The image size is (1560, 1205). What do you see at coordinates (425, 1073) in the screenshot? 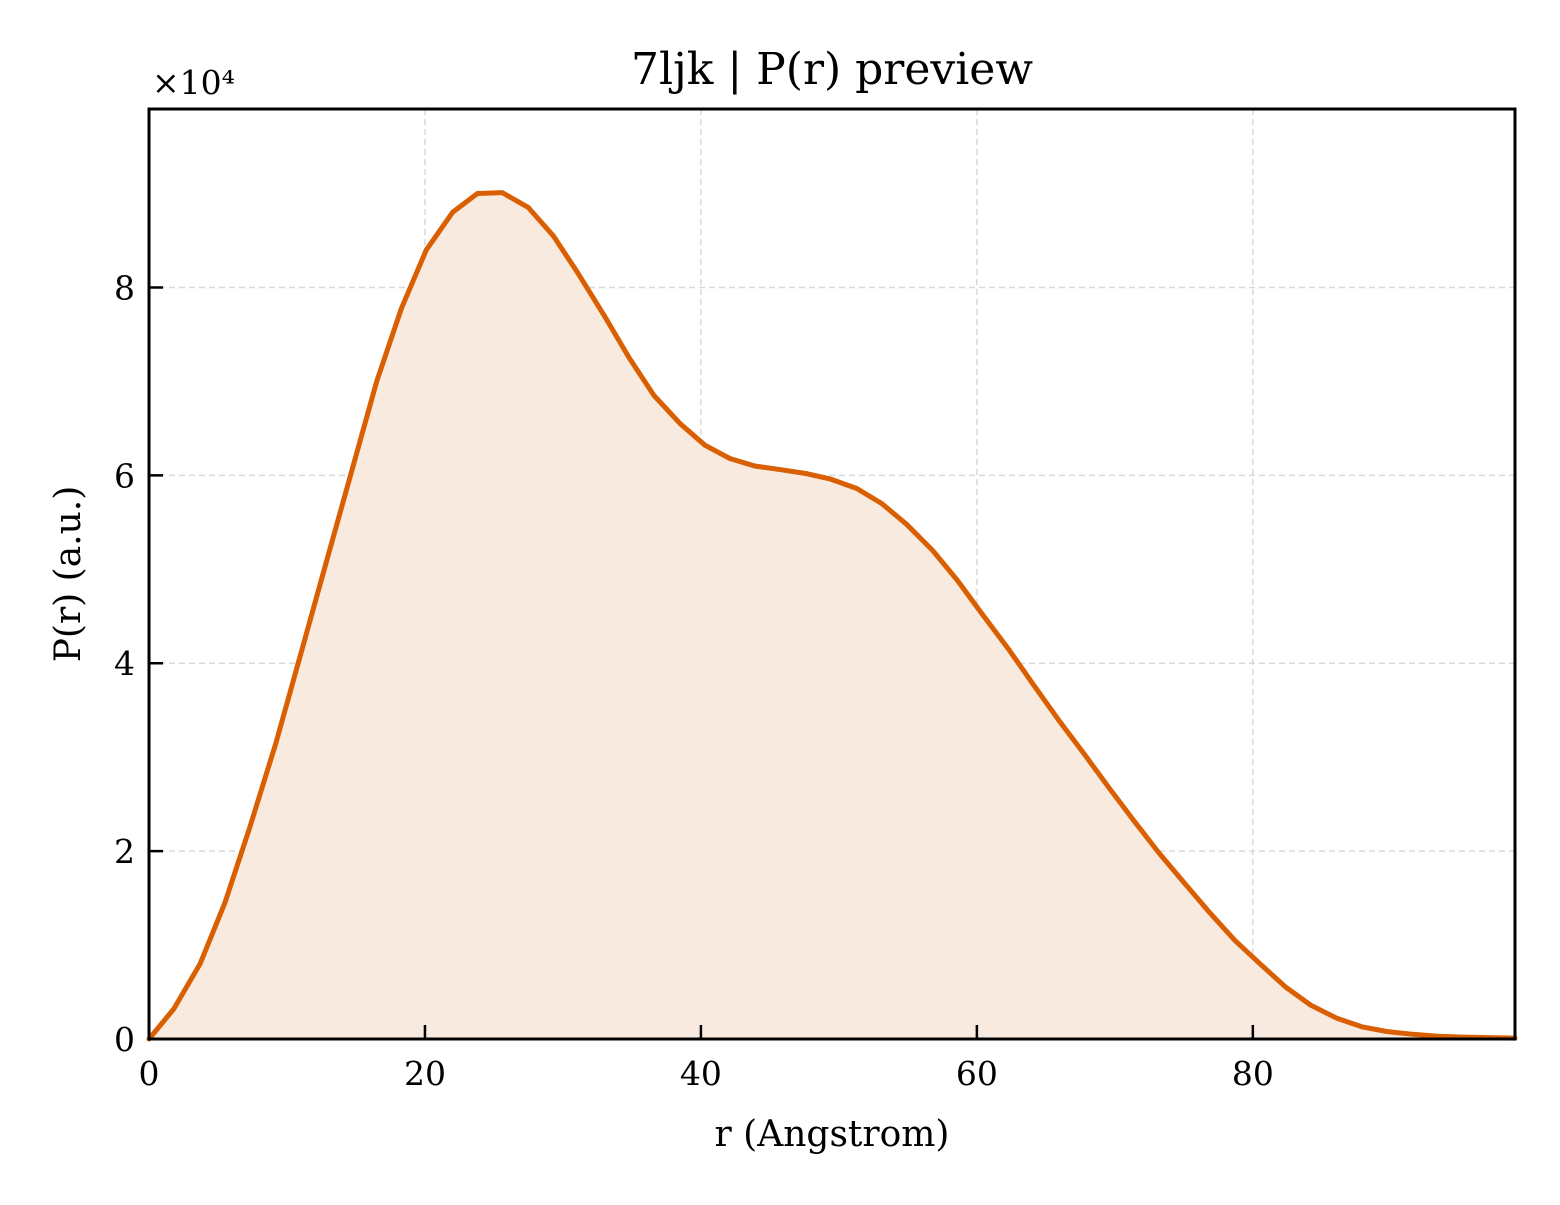
I see `x-tick-label: 20` at bounding box center [425, 1073].